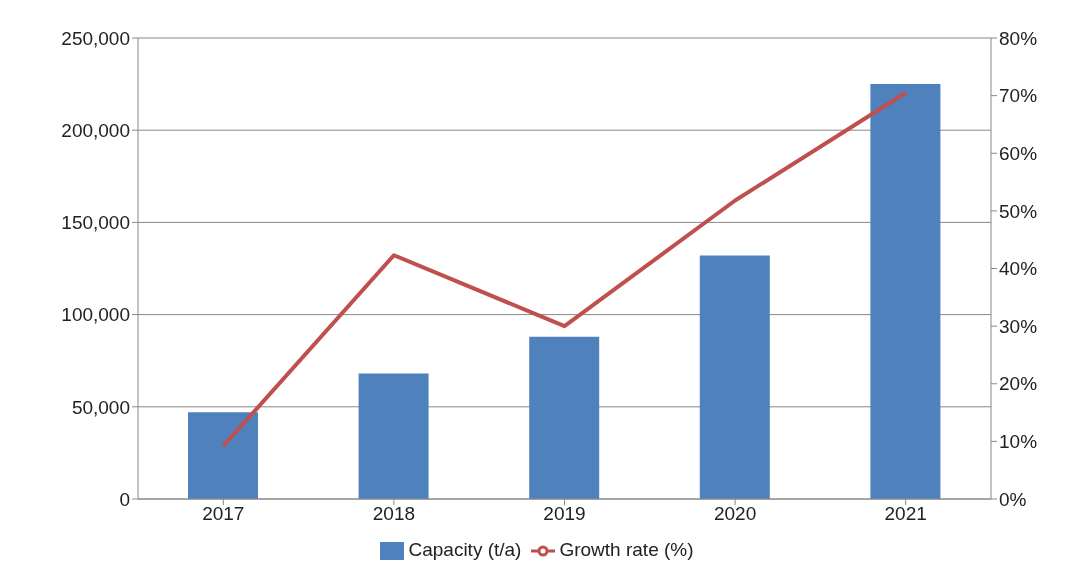 The height and width of the screenshot is (576, 1084). I want to click on y-tick-label: 200,000, so click(95, 130).